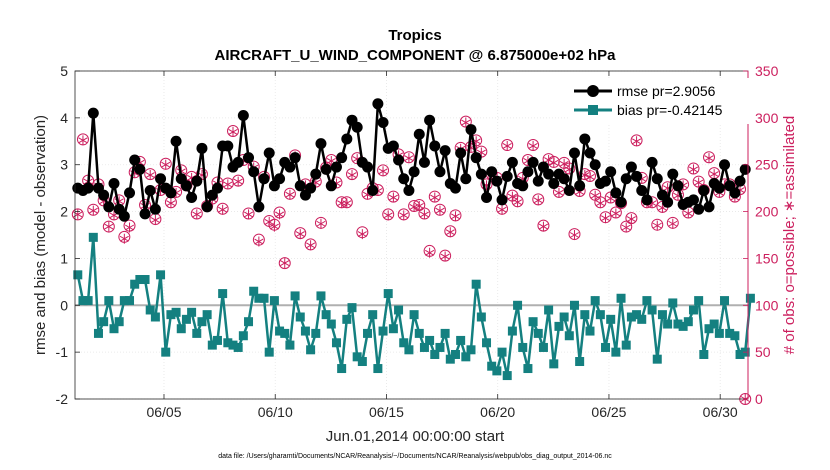  What do you see at coordinates (64, 305) in the screenshot?
I see `y-left-tick-label: 0` at bounding box center [64, 305].